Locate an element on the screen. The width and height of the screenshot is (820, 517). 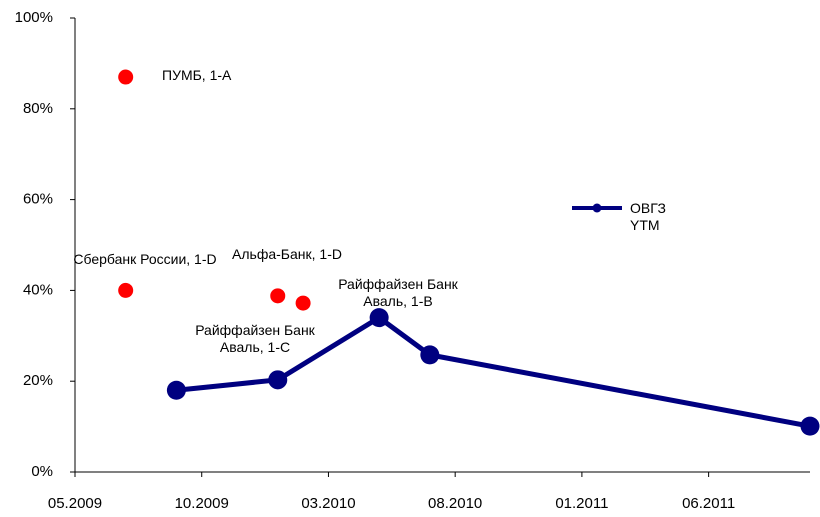
x-tick-label: 10.2009 is located at coordinates (202, 503).